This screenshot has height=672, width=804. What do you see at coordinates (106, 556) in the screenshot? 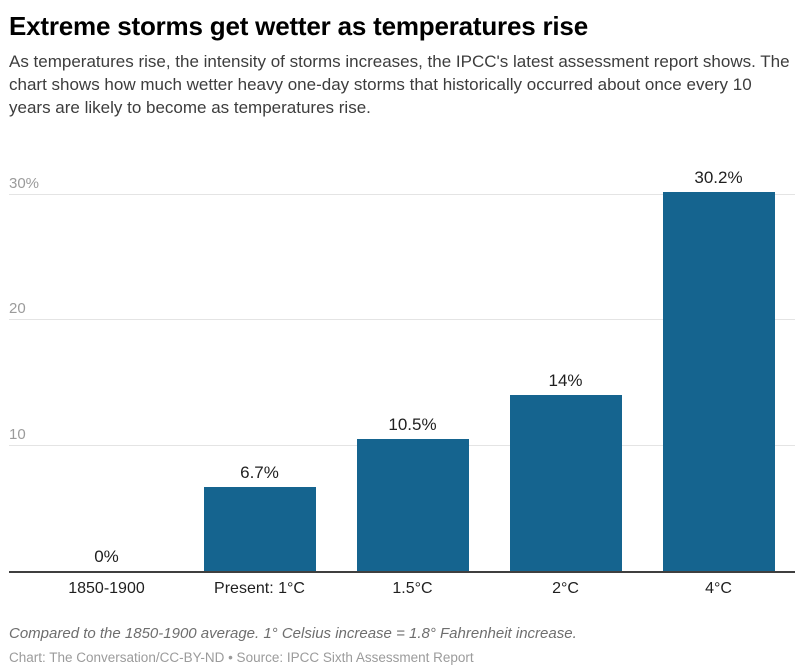
I see `bar-value-label: 0%` at bounding box center [106, 556].